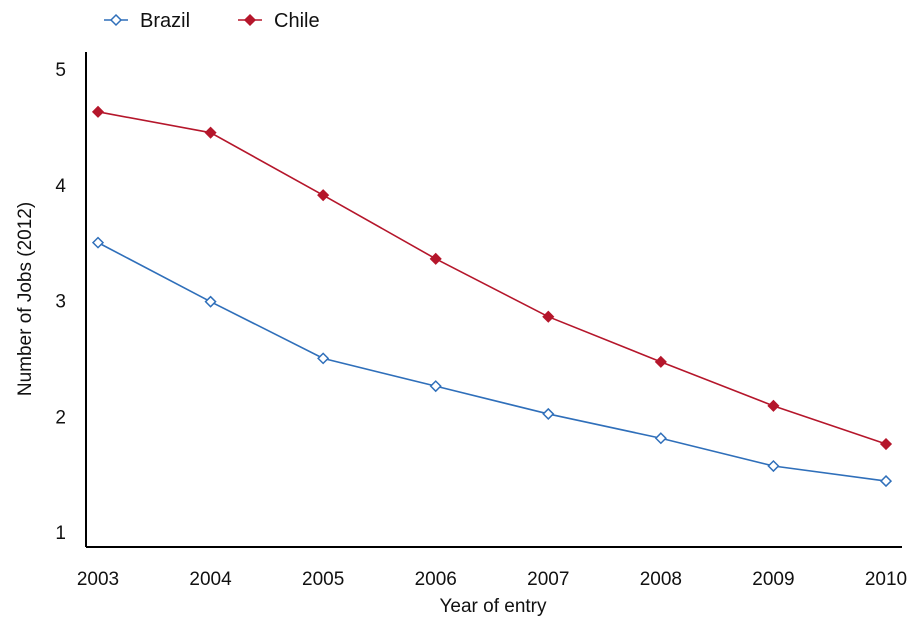  I want to click on legend-label: Chile, so click(297, 21).